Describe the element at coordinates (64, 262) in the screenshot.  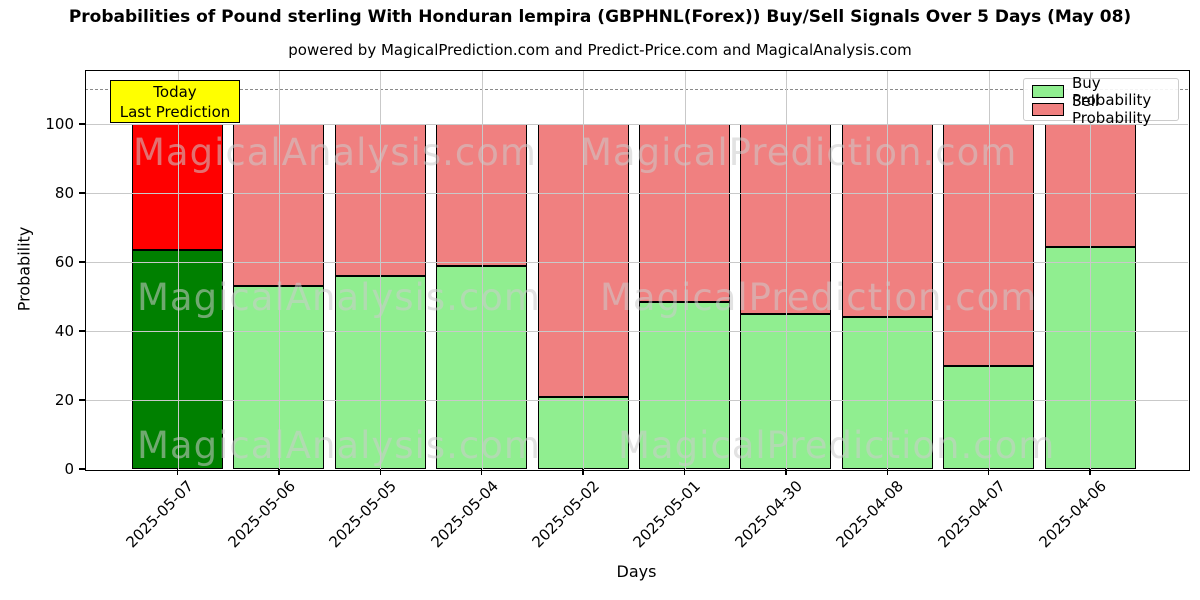
I see `y-tick-label: 60` at that location.